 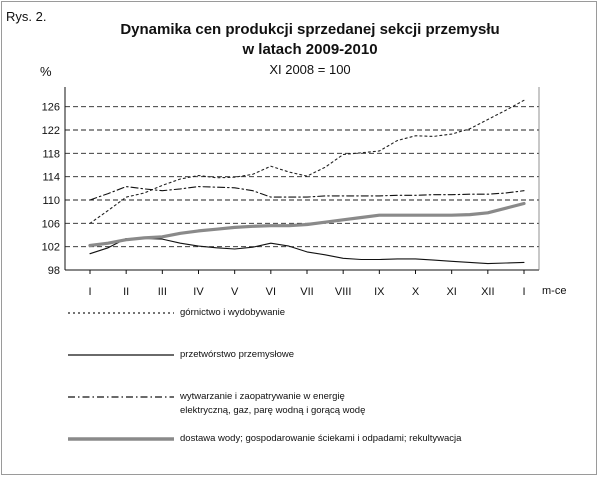 What do you see at coordinates (306, 292) in the screenshot?
I see `x-tick-label-6: VII` at bounding box center [306, 292].